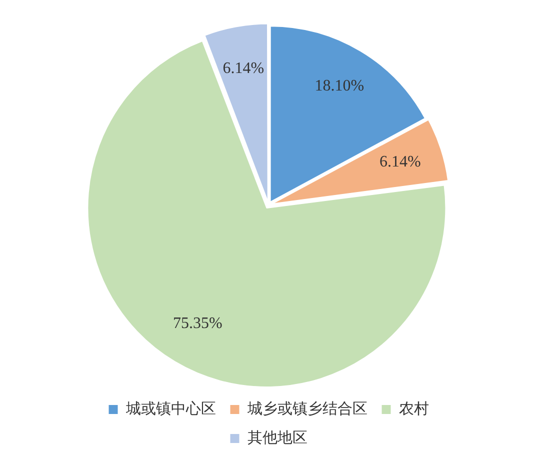 The height and width of the screenshot is (474, 537). I want to click on legend-label: 城乡或镇乡结合区, so click(307, 408).